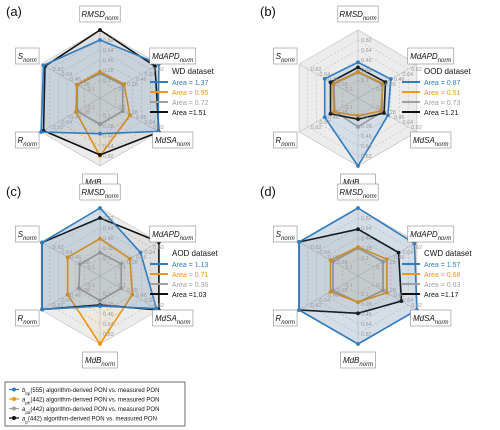 The width and height of the screenshot is (500, 430). What do you see at coordinates (190, 93) in the screenshot?
I see `legend-entry: Area = 0.95` at bounding box center [190, 93].